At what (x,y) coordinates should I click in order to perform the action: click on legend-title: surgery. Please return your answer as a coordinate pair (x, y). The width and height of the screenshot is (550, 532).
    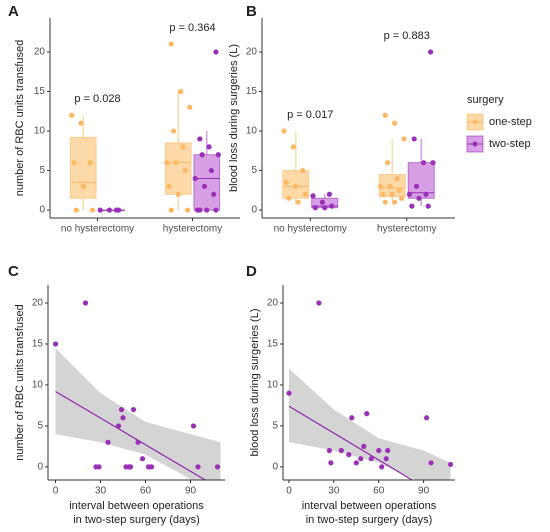
    Looking at the image, I should click on (485, 100).